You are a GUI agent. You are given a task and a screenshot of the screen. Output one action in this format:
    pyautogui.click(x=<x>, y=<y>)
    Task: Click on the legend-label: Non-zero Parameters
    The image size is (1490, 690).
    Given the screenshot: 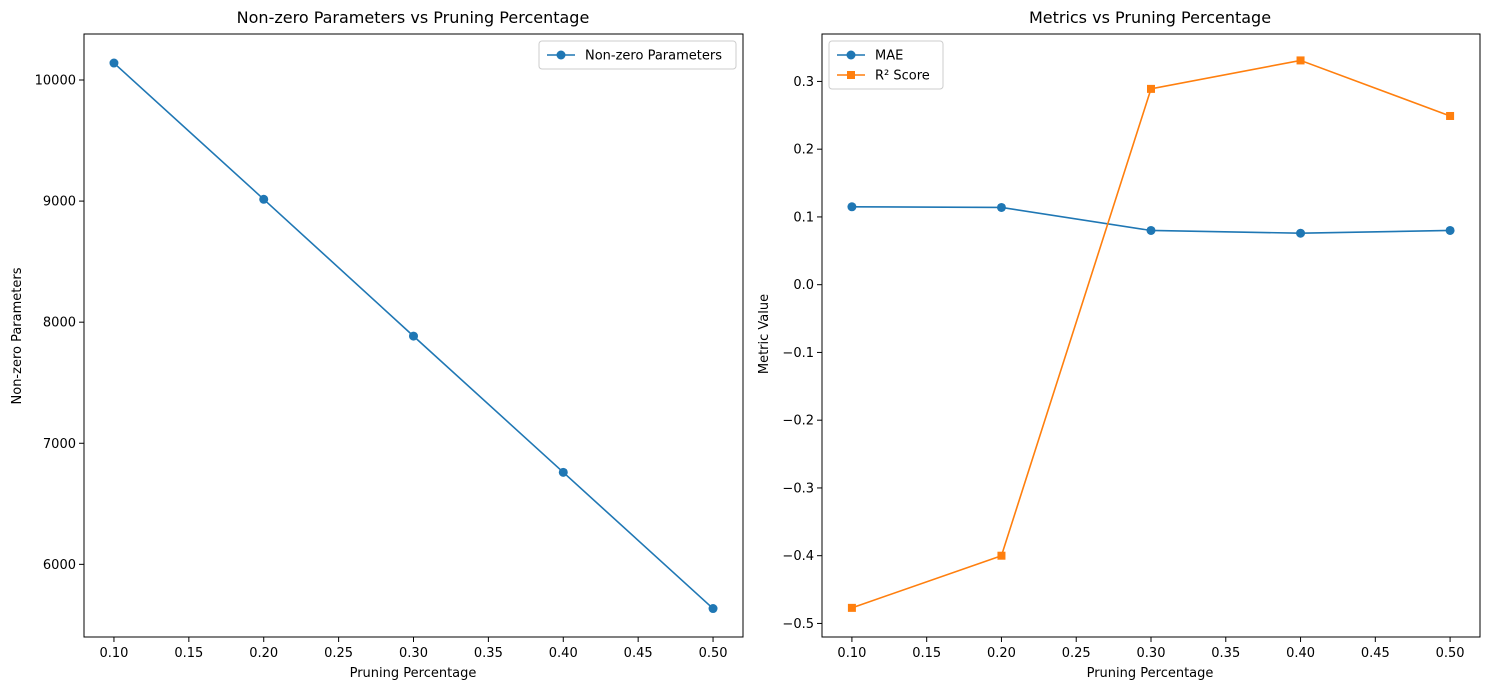 What is the action you would take?
    pyautogui.click(x=653, y=56)
    